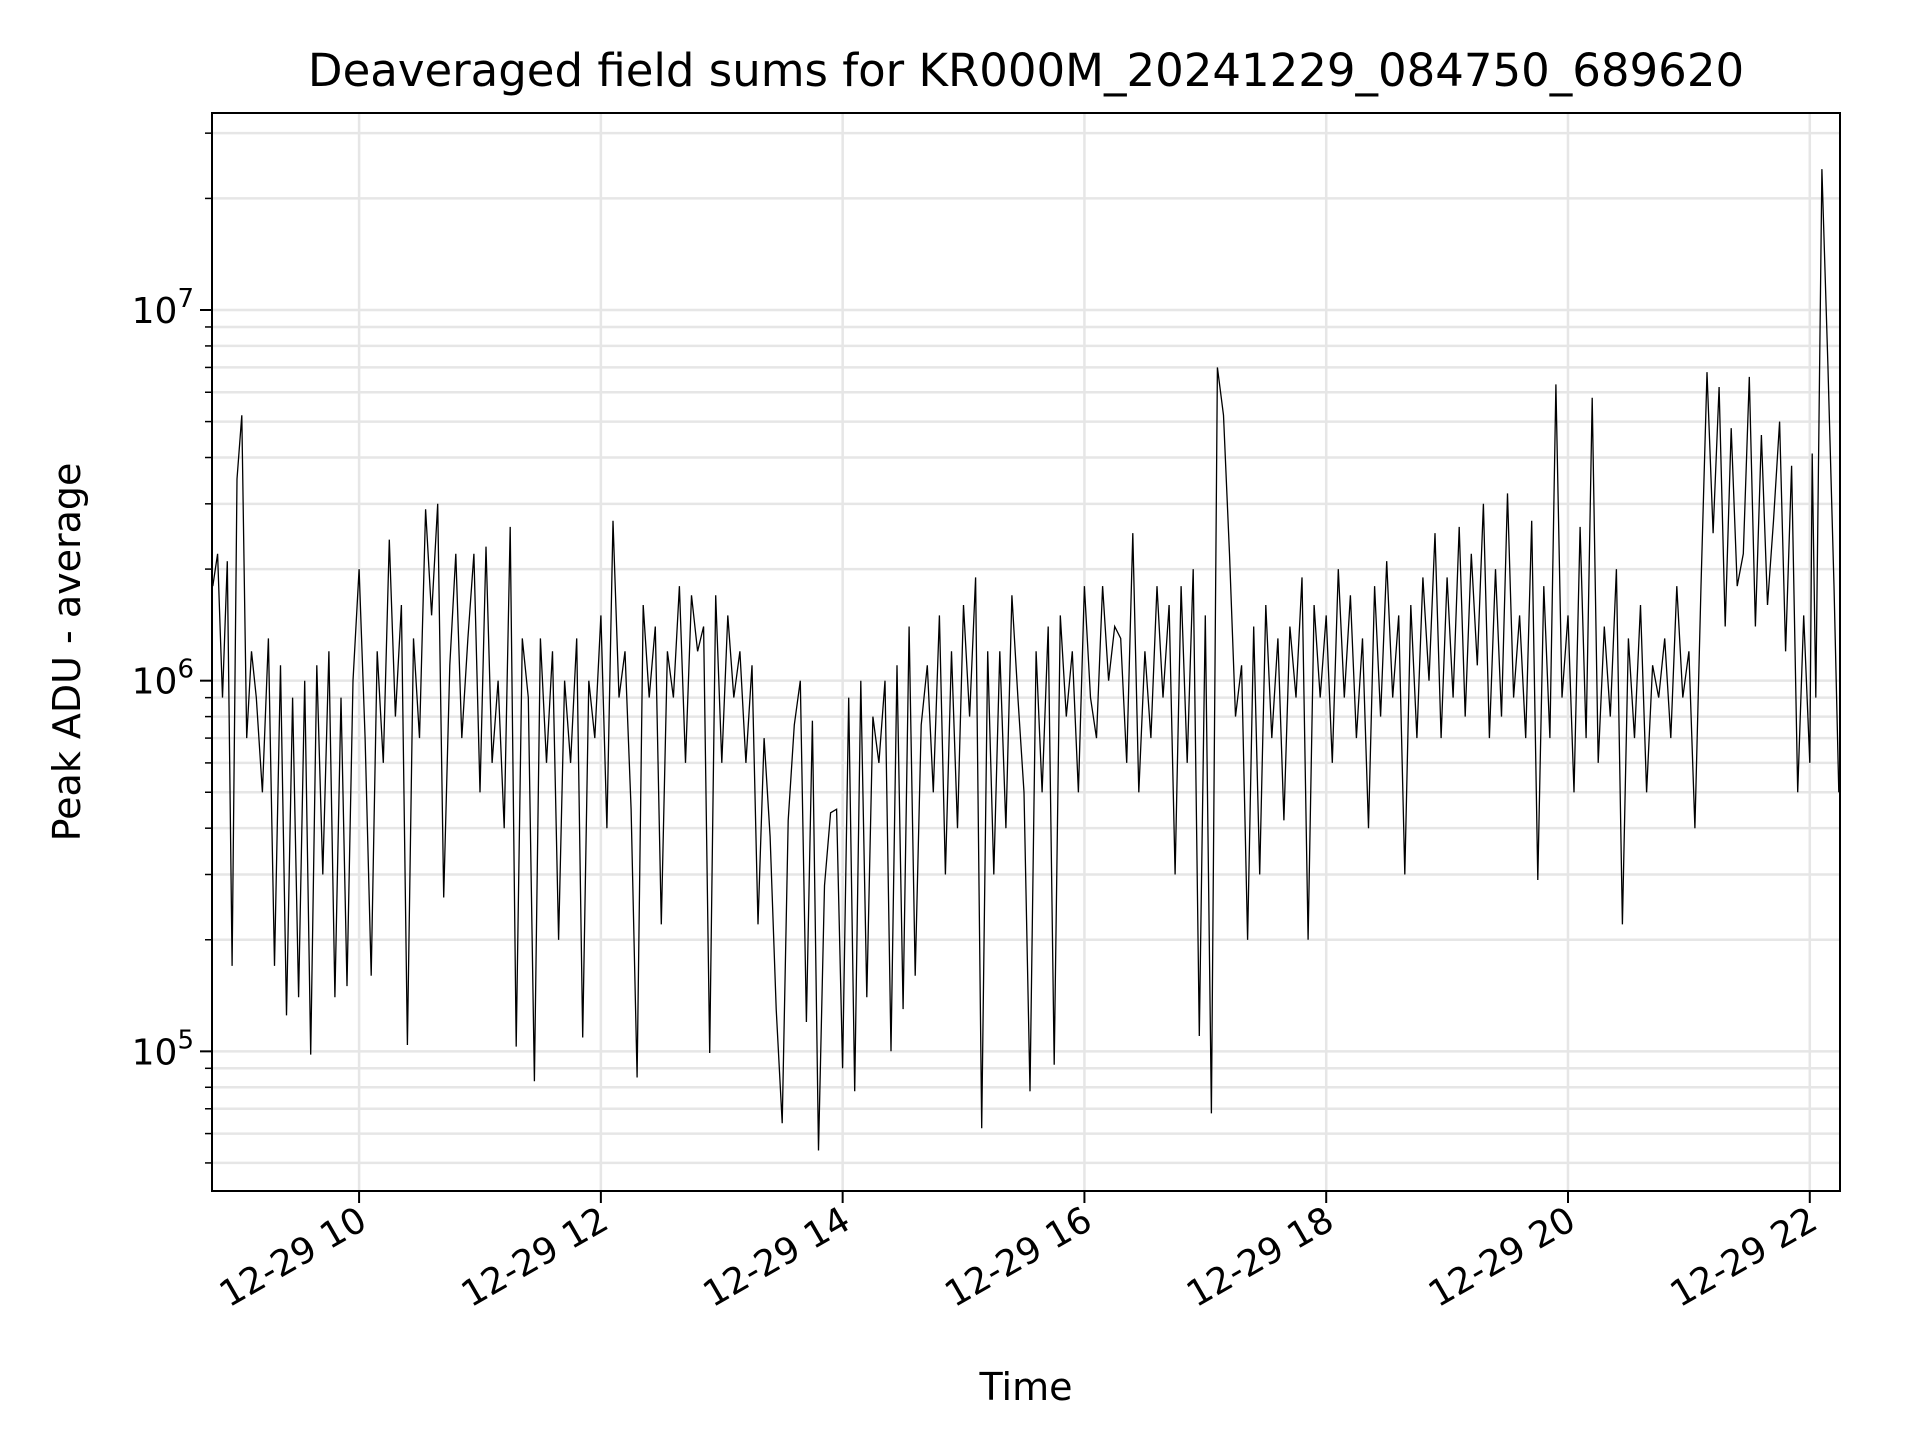 The image size is (1920, 1440). What do you see at coordinates (1026, 1387) in the screenshot?
I see `x-axis-label: Time` at bounding box center [1026, 1387].